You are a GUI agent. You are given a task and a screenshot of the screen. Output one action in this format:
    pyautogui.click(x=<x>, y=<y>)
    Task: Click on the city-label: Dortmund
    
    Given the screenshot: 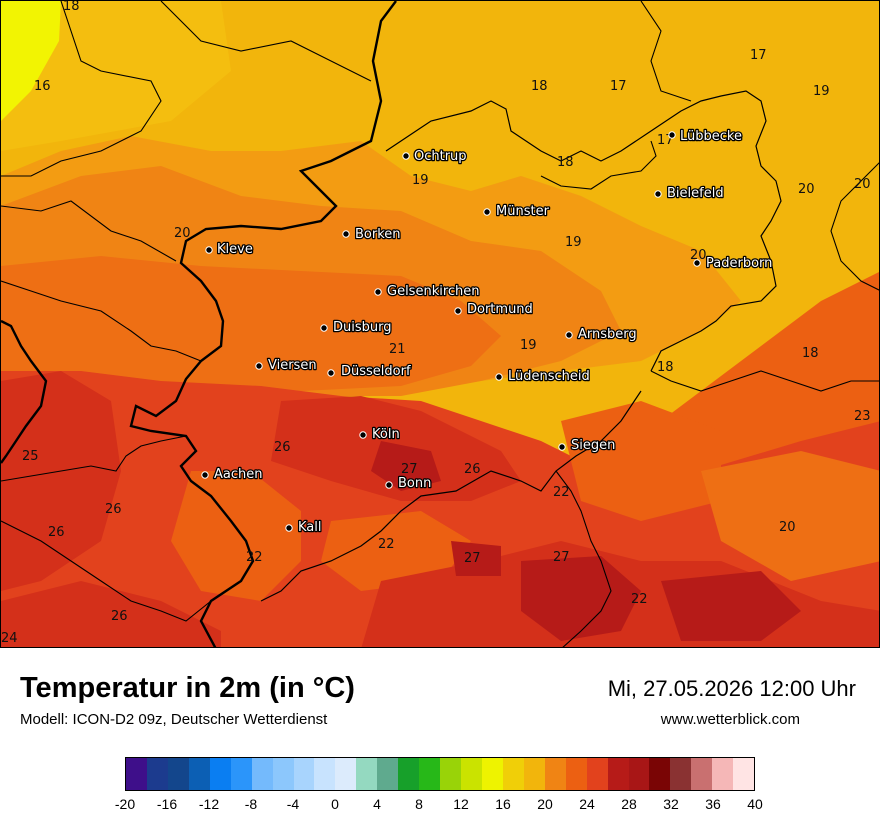 What is the action you would take?
    pyautogui.click(x=500, y=309)
    